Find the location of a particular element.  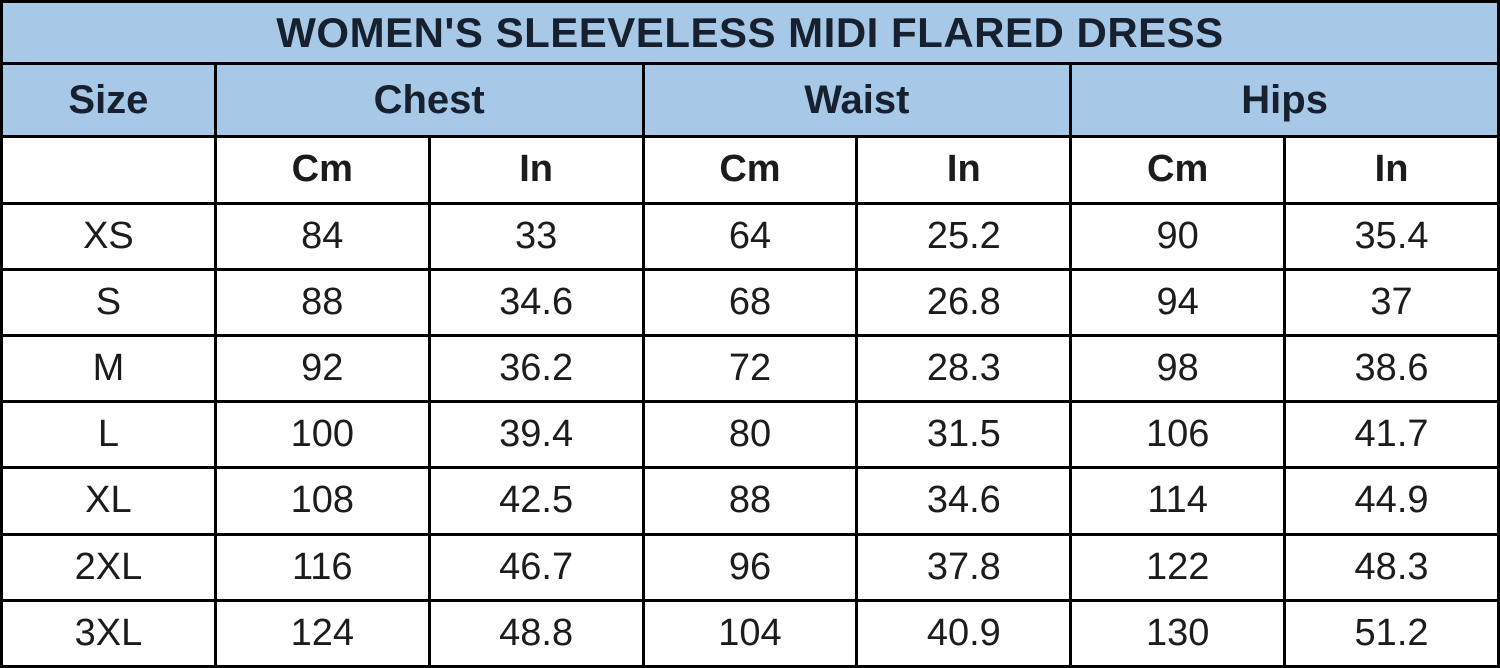

waist-in-value: 37.8 is located at coordinates (964, 567).